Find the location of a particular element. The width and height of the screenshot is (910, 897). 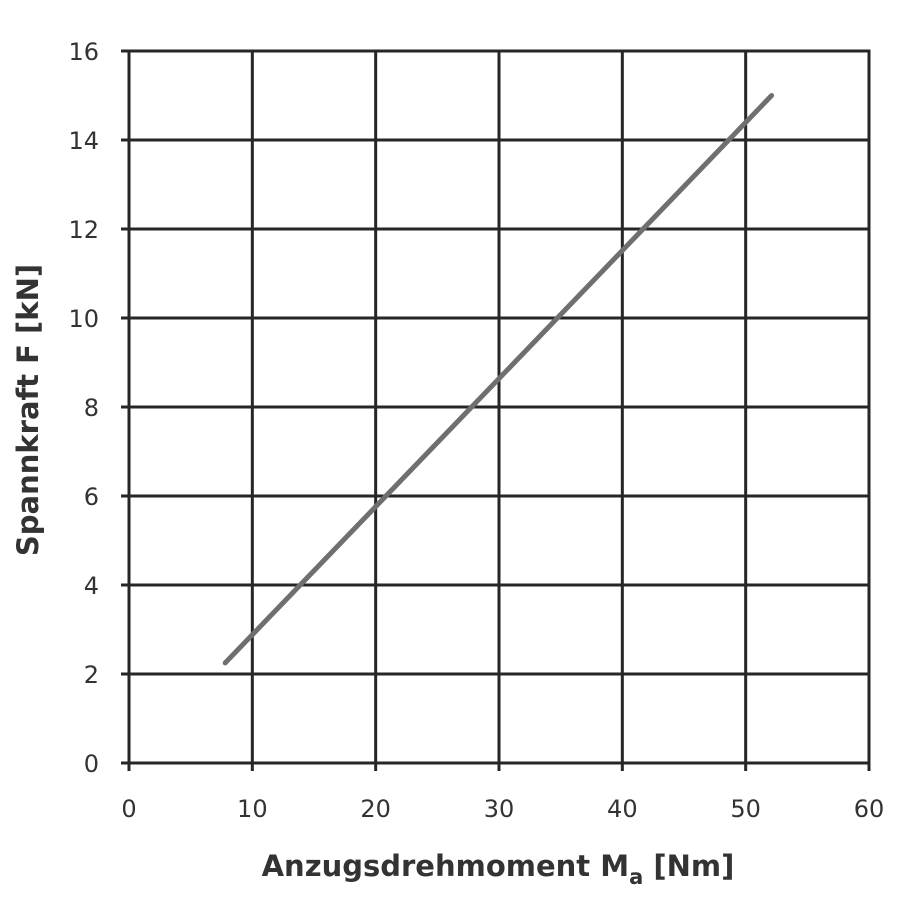

x-axis-title-unit: [Nm] is located at coordinates (688, 866).